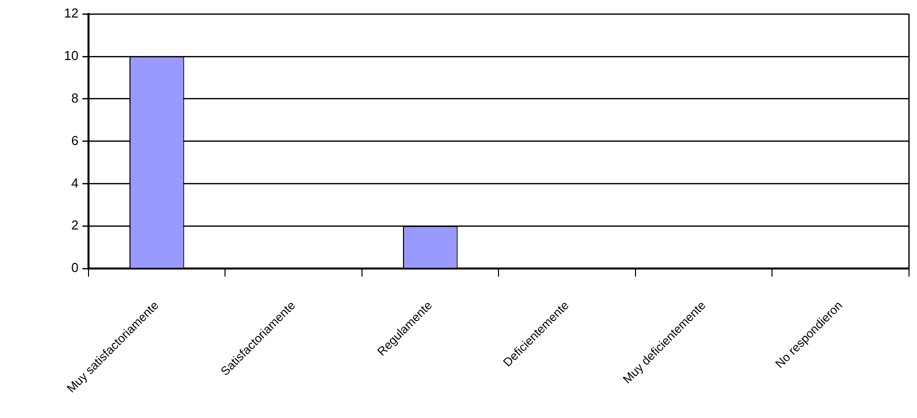  What do you see at coordinates (74, 182) in the screenshot?
I see `y-tick-label: 4` at bounding box center [74, 182].